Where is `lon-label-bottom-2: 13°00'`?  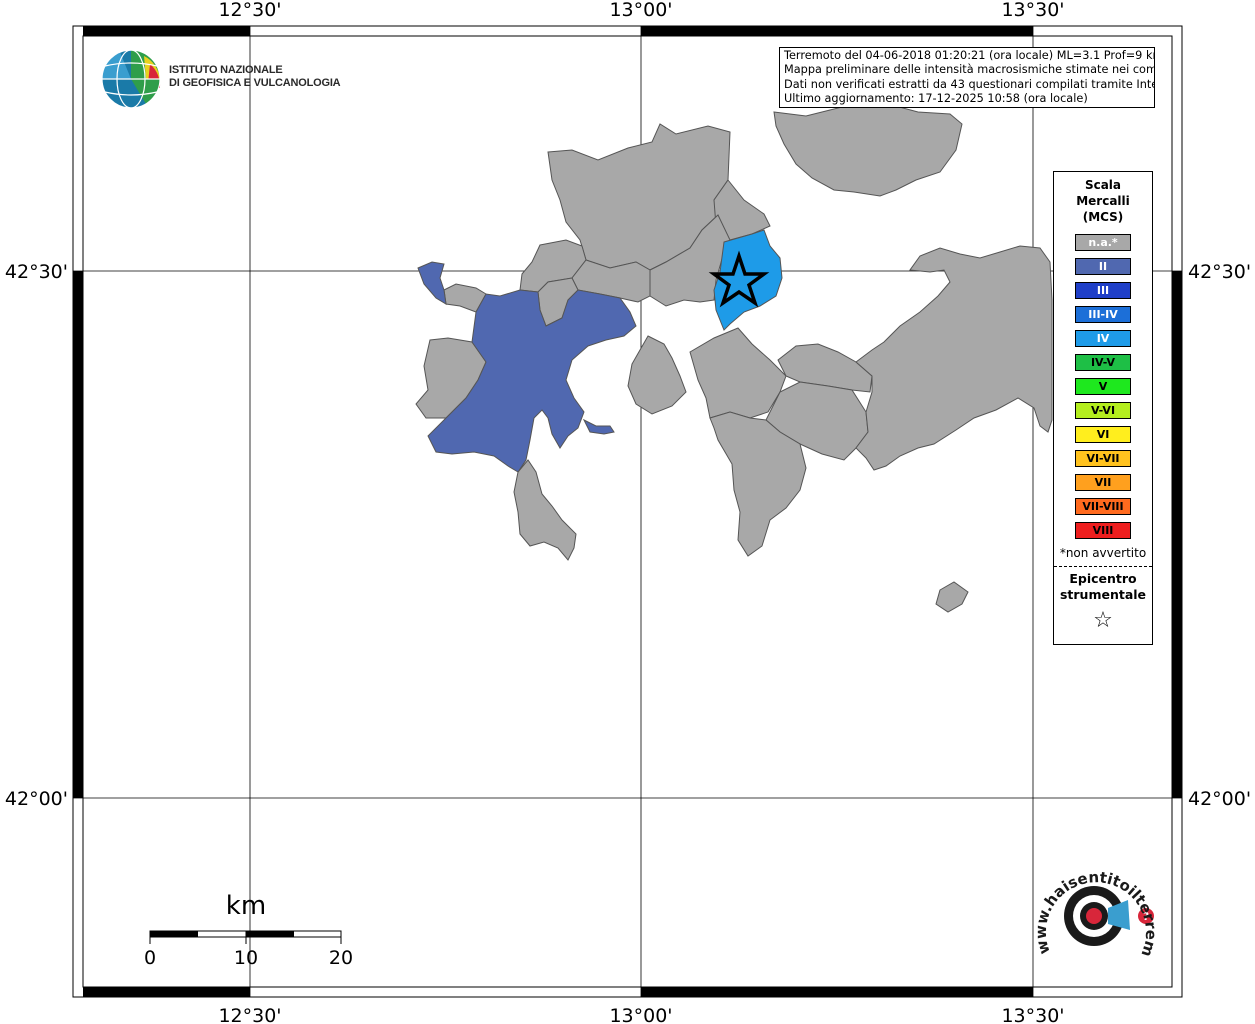 lon-label-bottom-2: 13°00' is located at coordinates (640, 1014).